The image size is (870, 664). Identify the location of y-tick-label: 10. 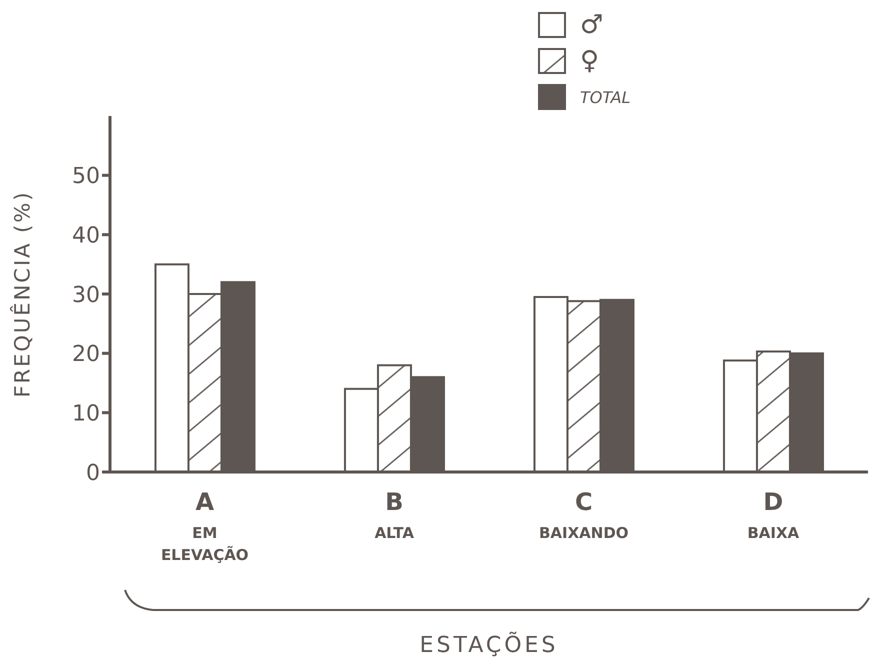
(86, 413).